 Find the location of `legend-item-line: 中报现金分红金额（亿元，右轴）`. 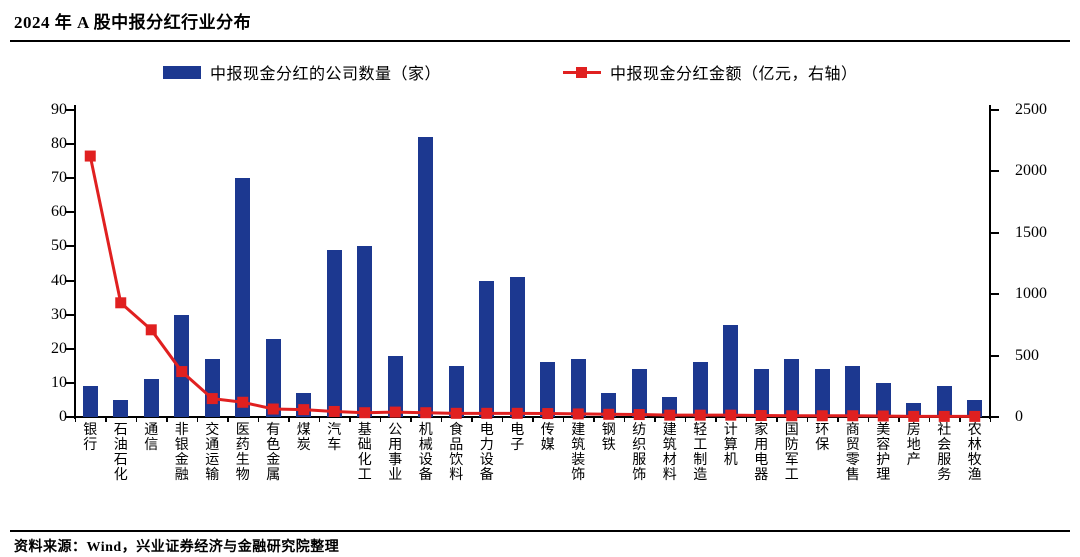

legend-item-line: 中报现金分红金额（亿元，右轴） is located at coordinates (710, 72).